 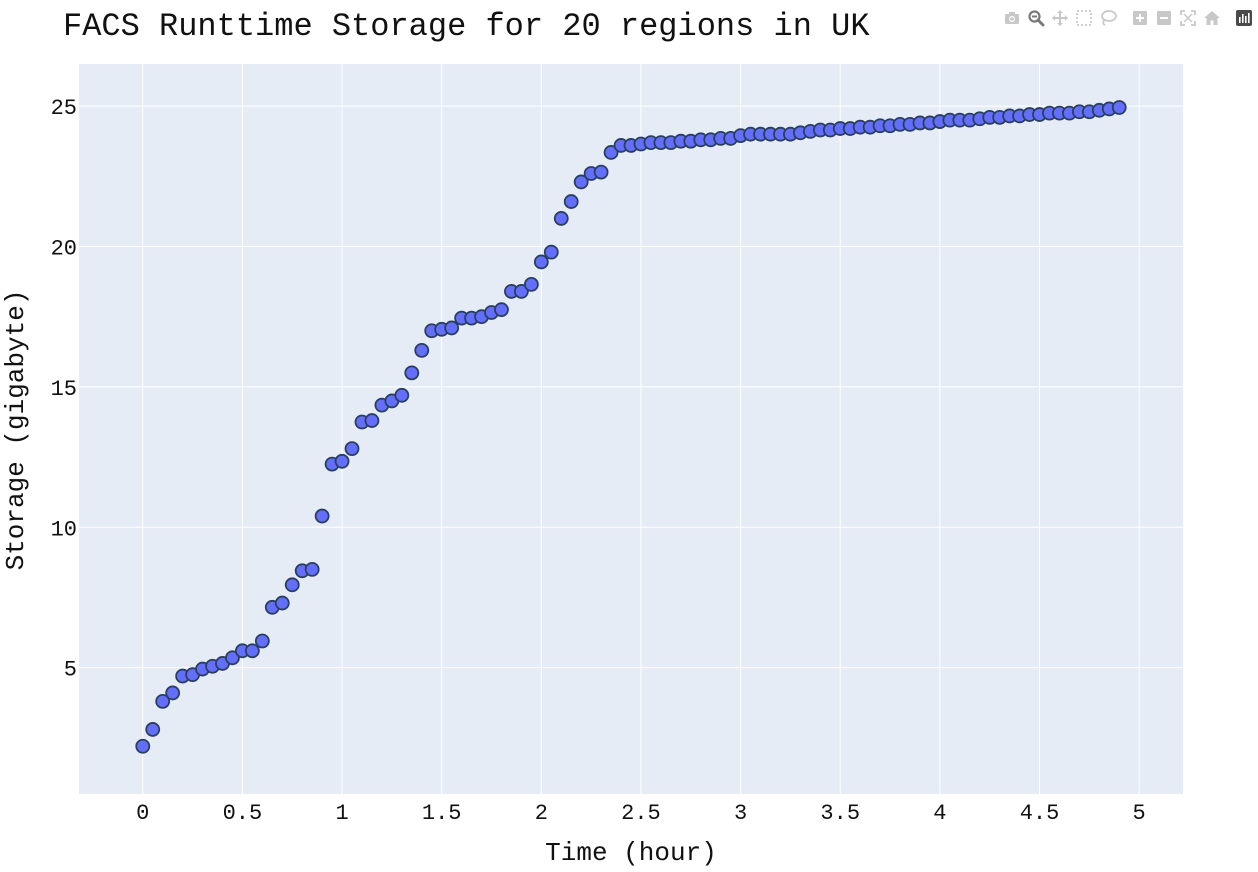 What do you see at coordinates (1040, 813) in the screenshot?
I see `x-tick-label: 4.5` at bounding box center [1040, 813].